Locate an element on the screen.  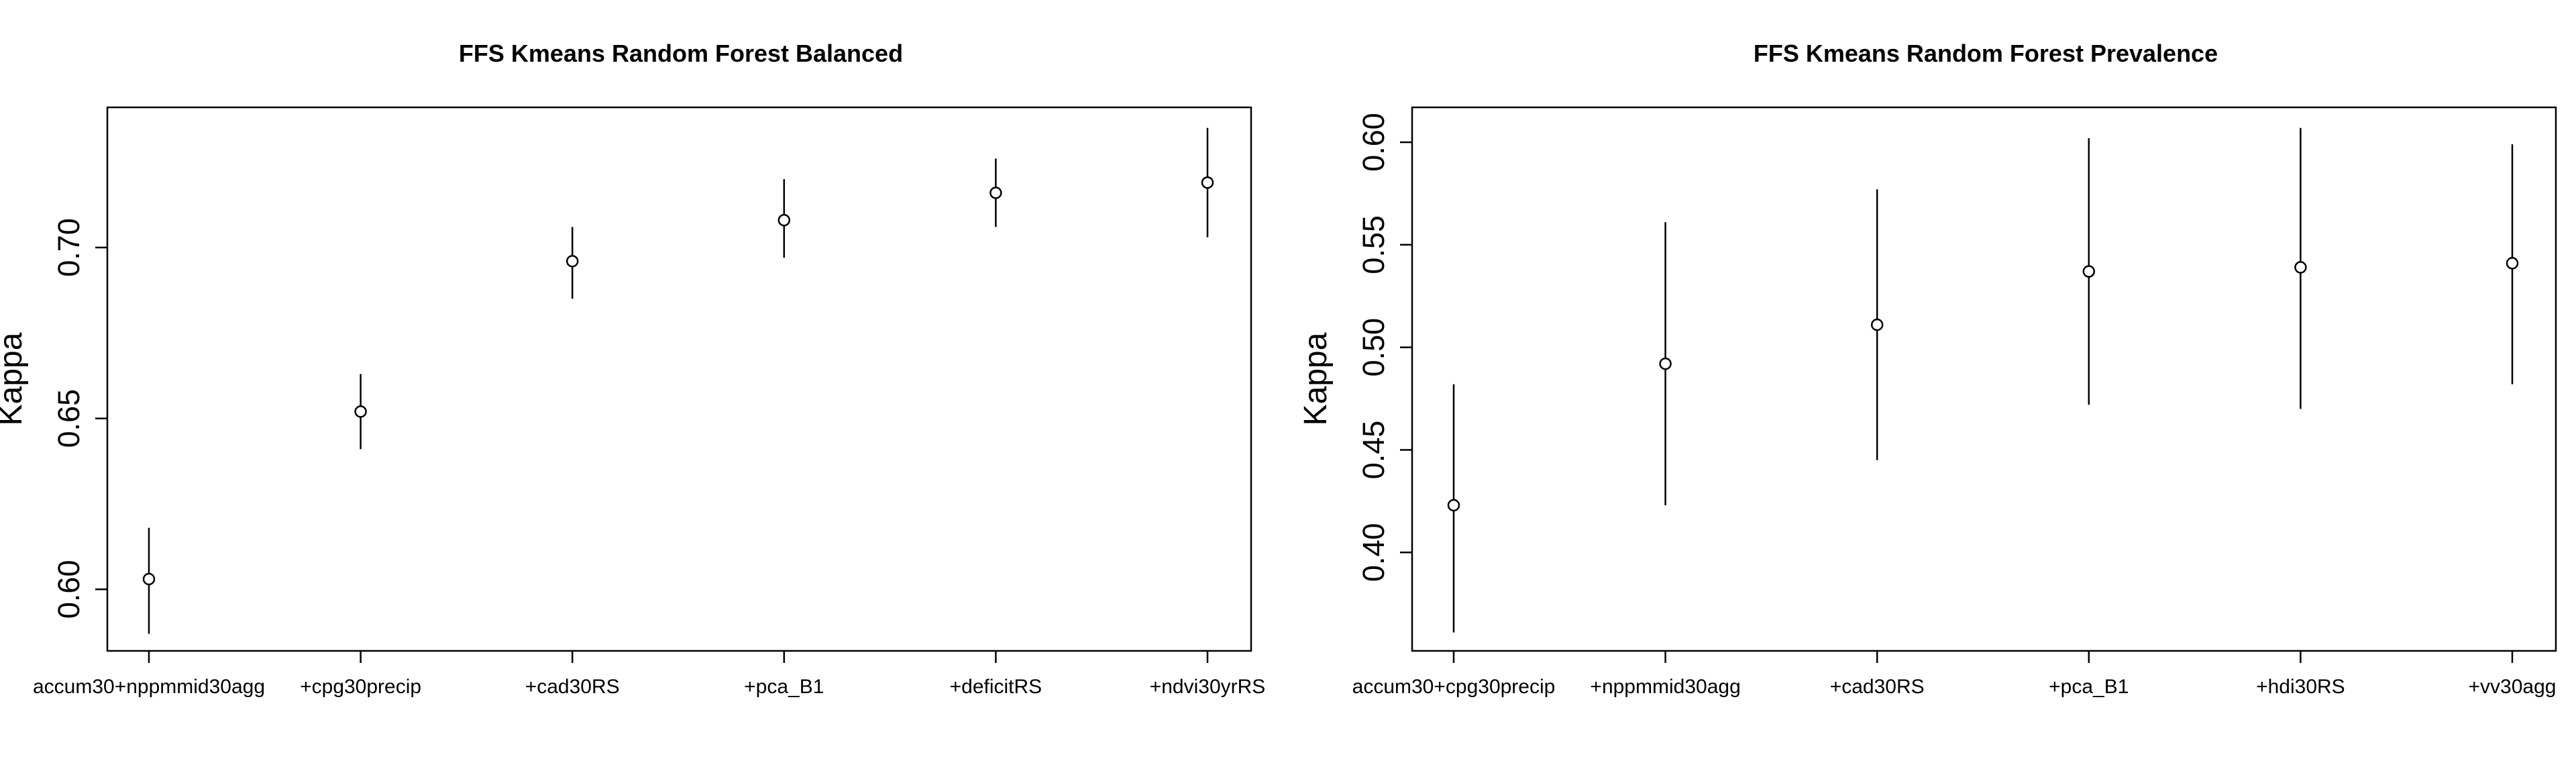
x-tick-label: +nppmmid30agg is located at coordinates (1665, 687).